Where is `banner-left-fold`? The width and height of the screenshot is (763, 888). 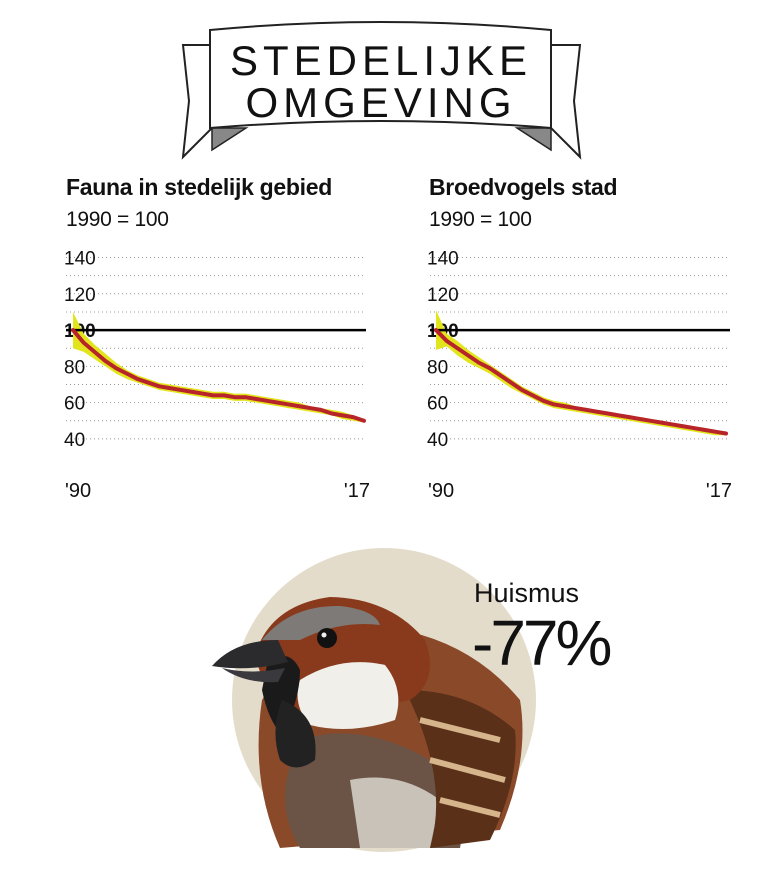 banner-left-fold is located at coordinates (230, 139).